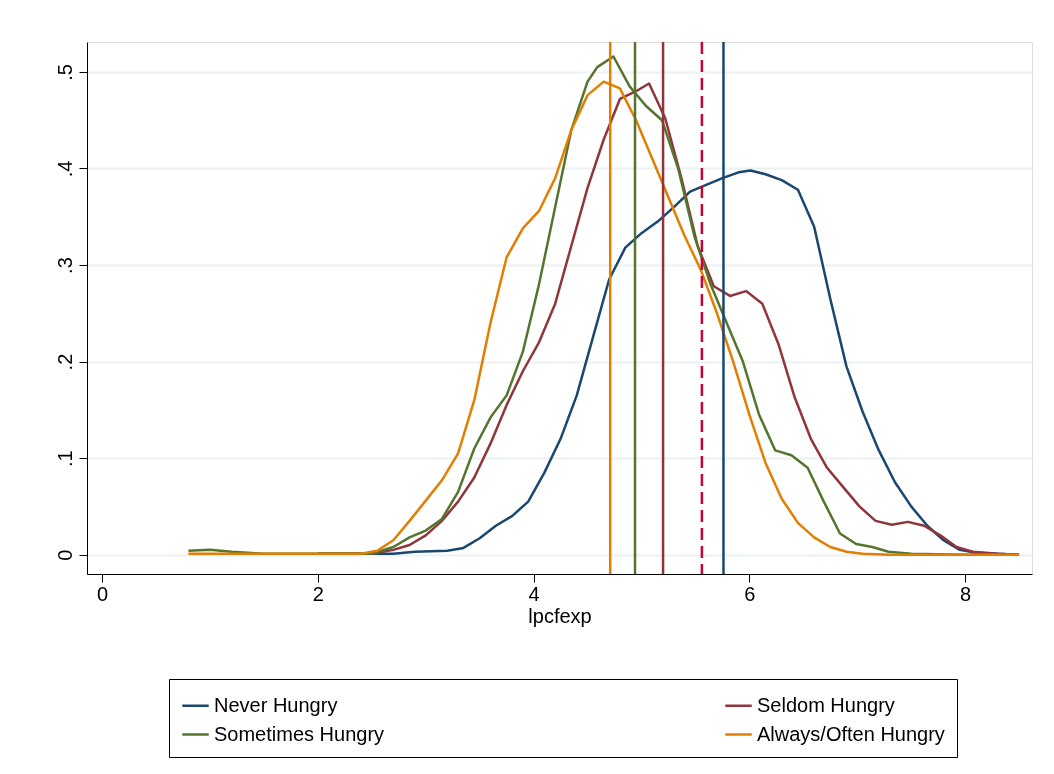 The width and height of the screenshot is (1054, 774). What do you see at coordinates (64, 72) in the screenshot?
I see `y-tick-label: .5` at bounding box center [64, 72].